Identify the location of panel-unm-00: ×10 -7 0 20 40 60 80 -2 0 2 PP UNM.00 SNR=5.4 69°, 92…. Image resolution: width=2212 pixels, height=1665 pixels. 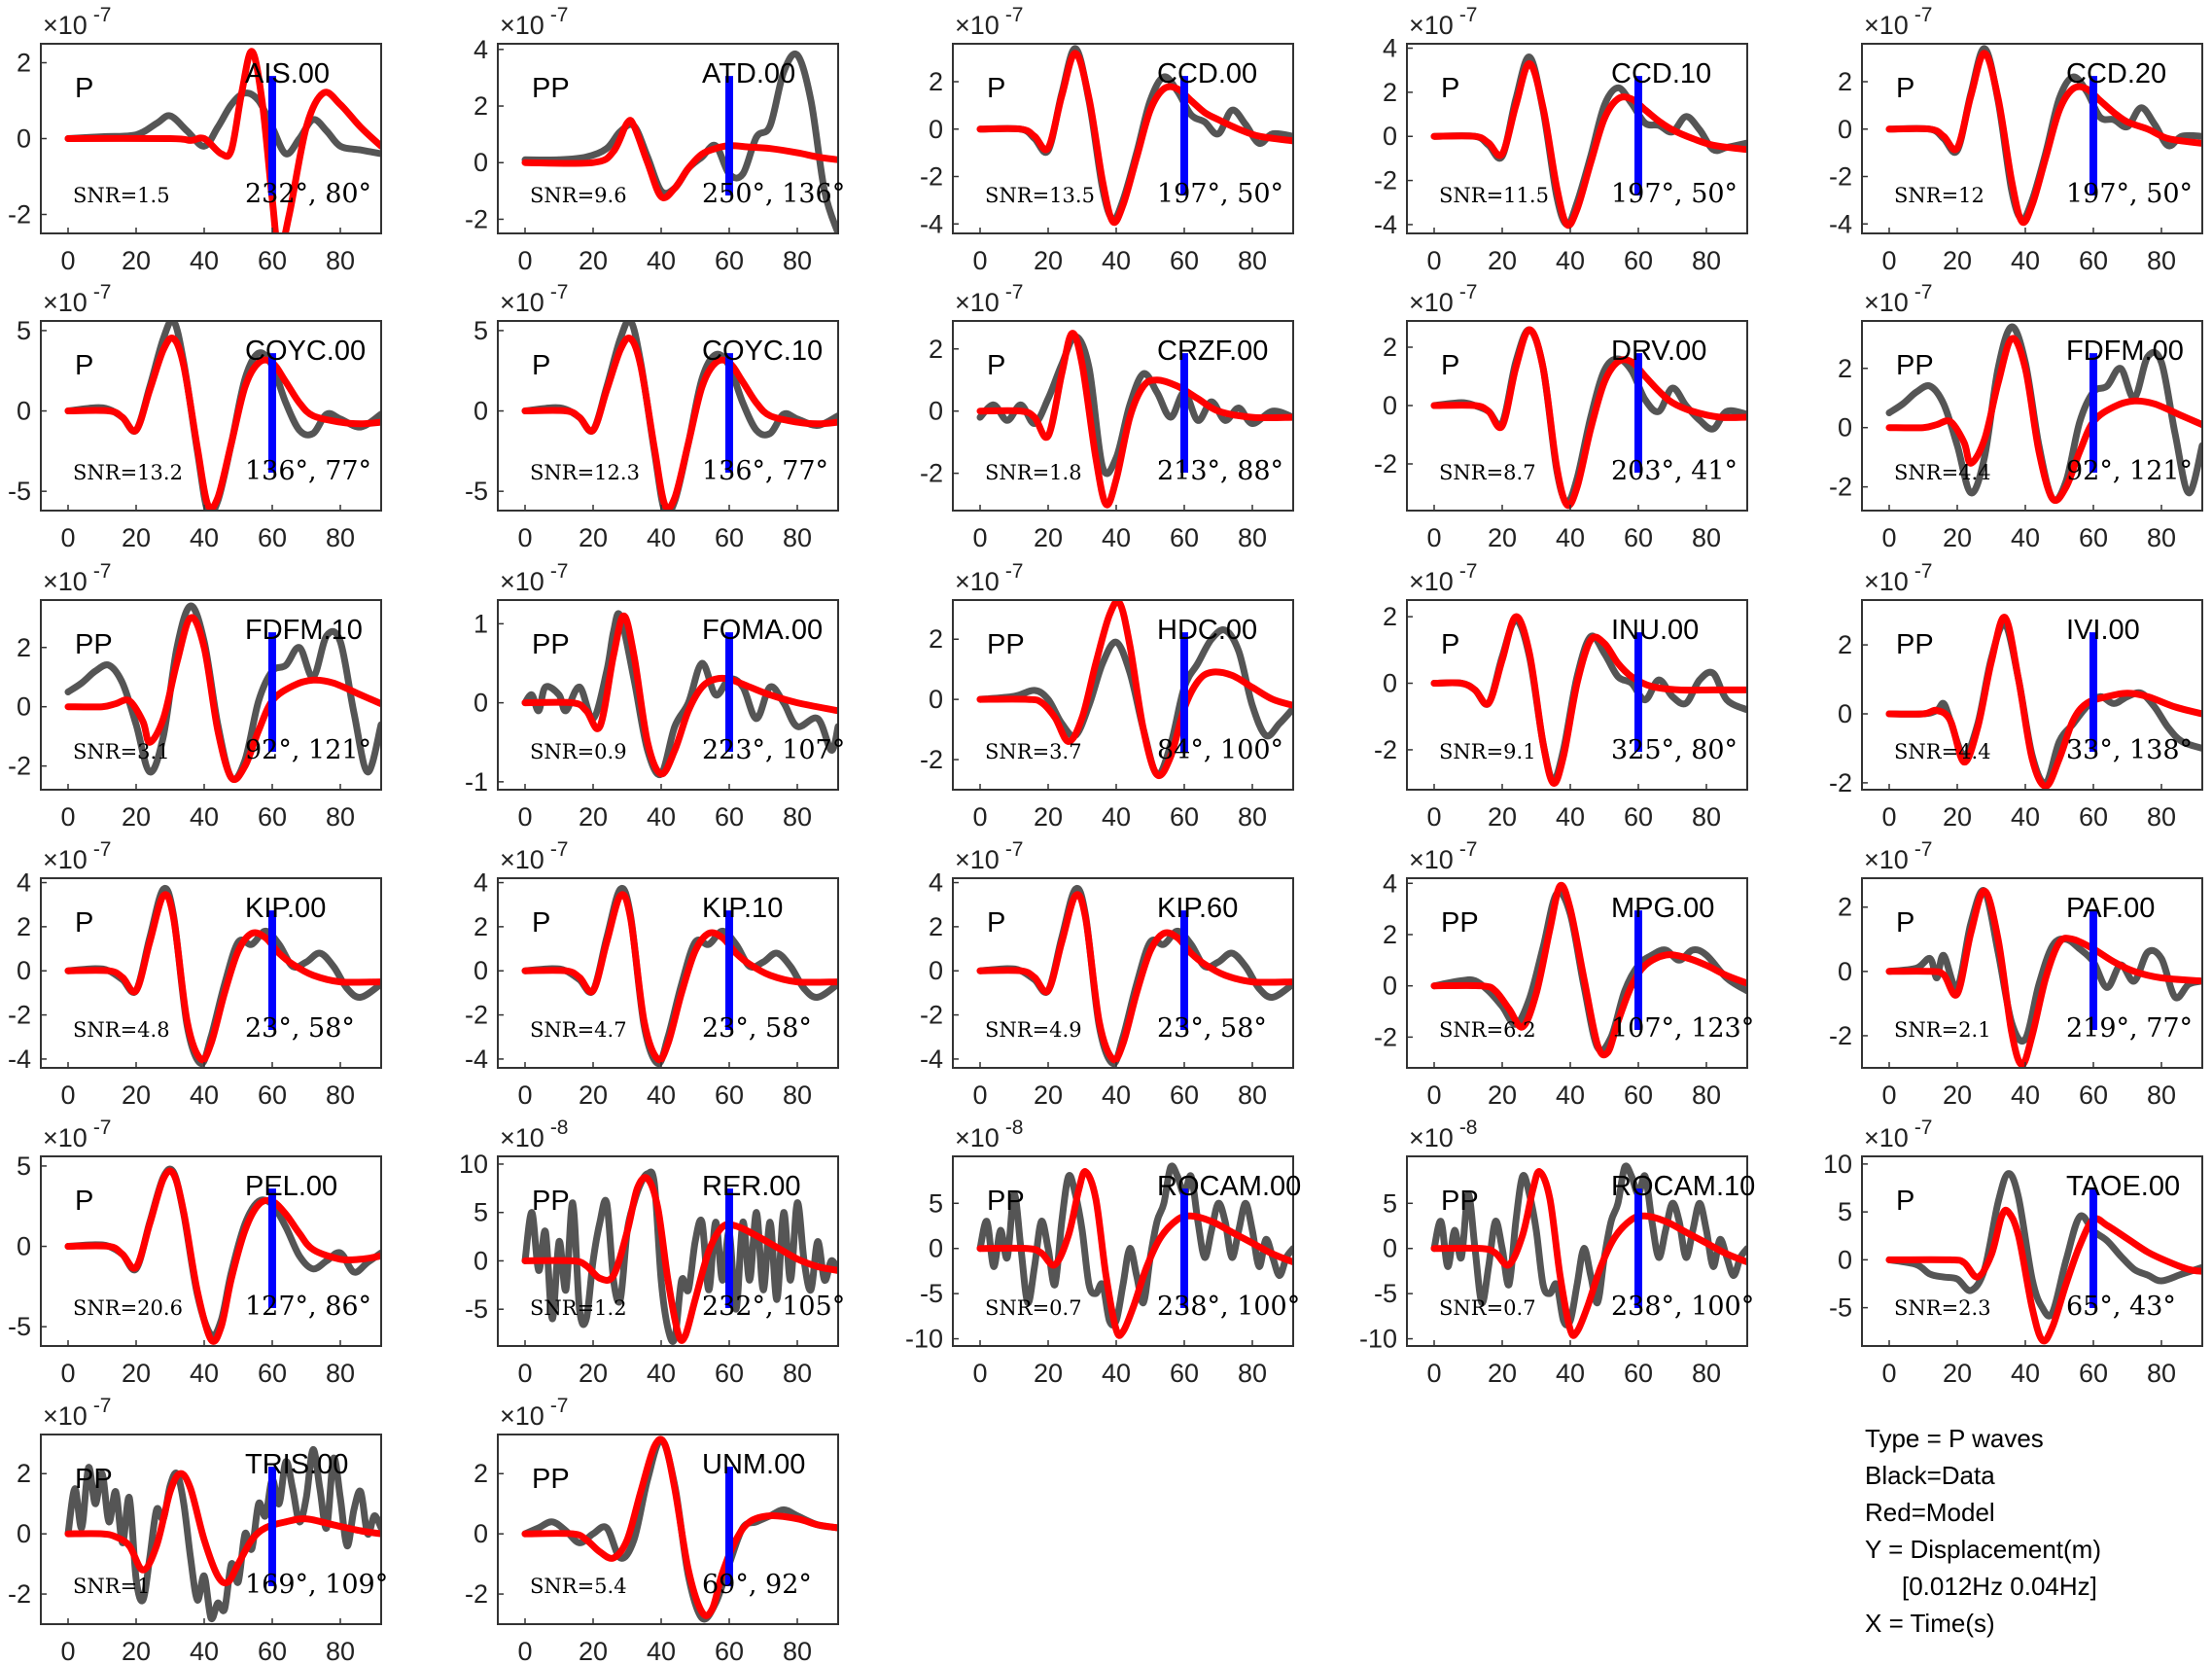
(652, 1530).